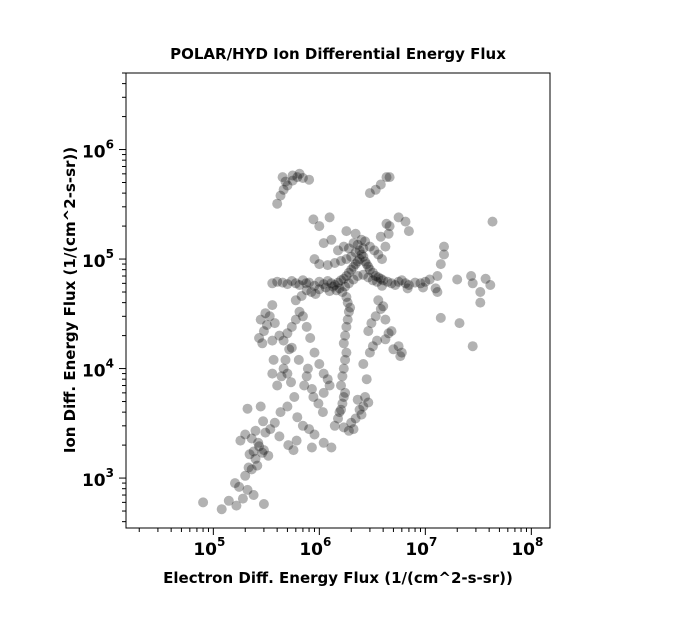  I want to click on y-tick-label: 10⁶, so click(98, 150).